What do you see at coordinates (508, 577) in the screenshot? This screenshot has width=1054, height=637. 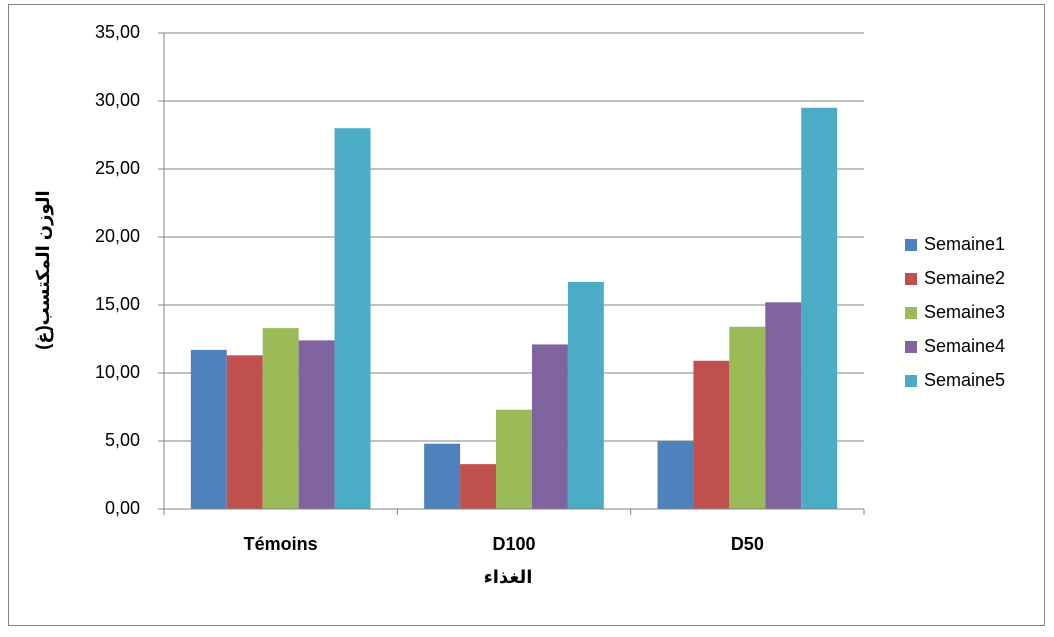 I see `x-axis-label: الغذاء` at bounding box center [508, 577].